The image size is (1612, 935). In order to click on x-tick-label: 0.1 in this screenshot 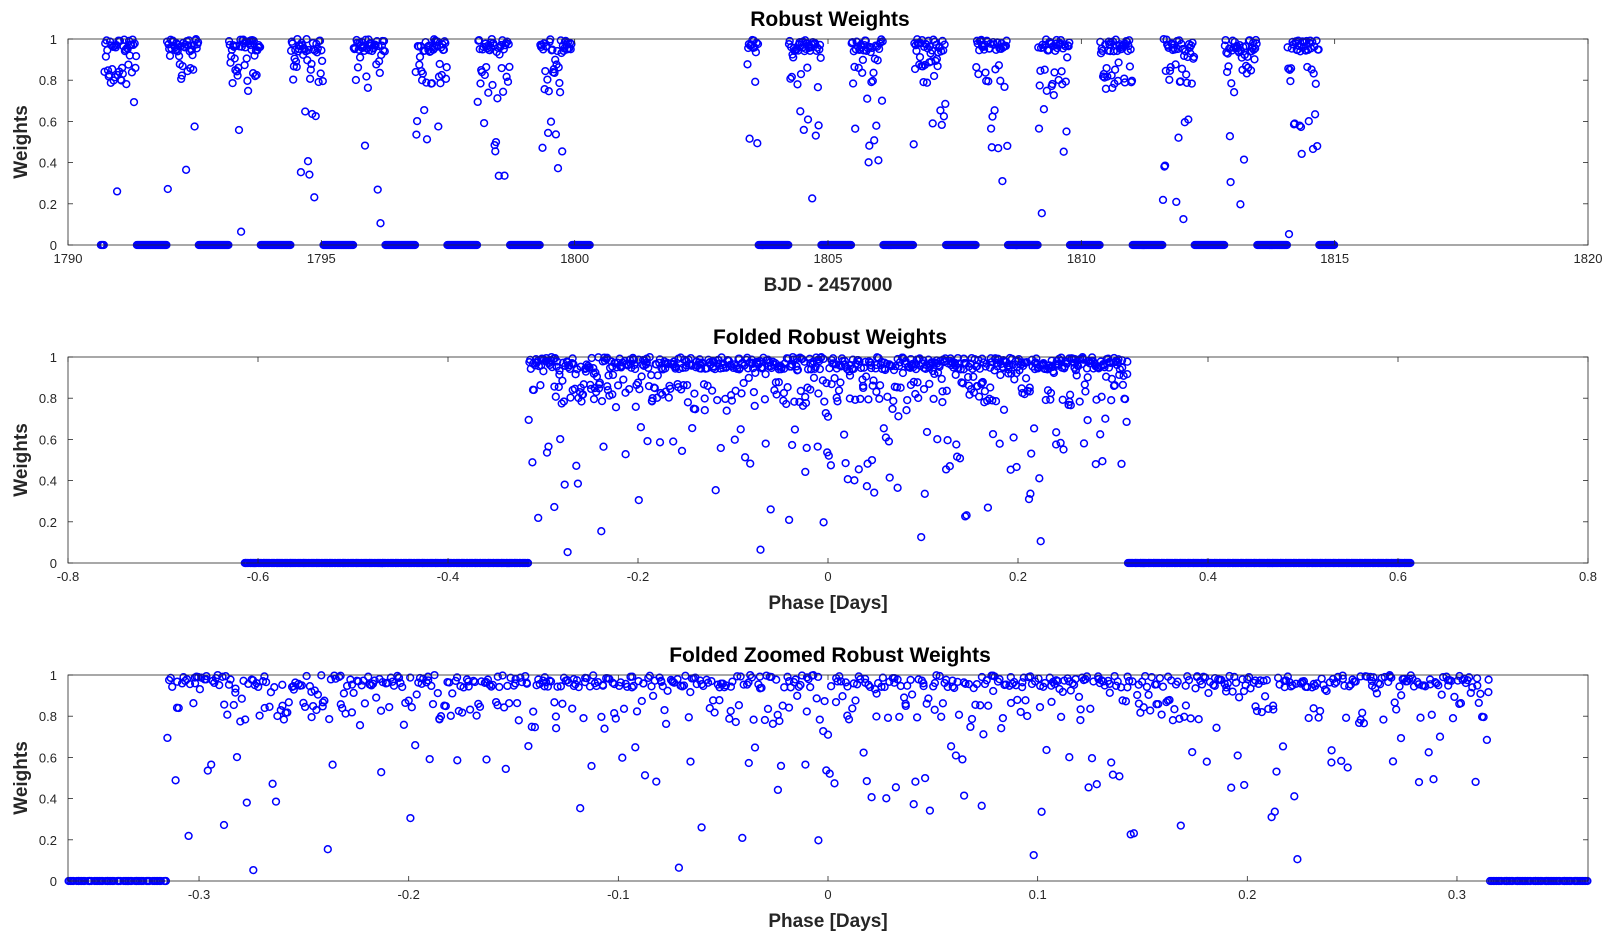, I will do `click(1038, 894)`.